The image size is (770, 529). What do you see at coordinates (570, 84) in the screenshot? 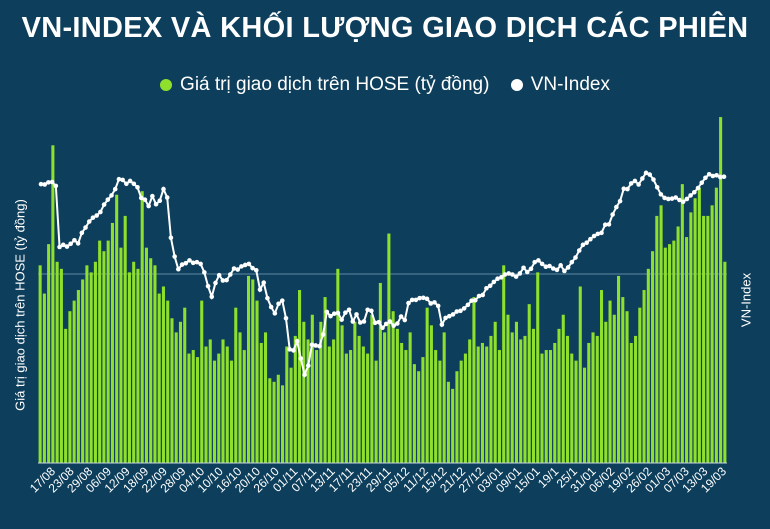
I see `legend-label-line: VN-Index` at bounding box center [570, 84].